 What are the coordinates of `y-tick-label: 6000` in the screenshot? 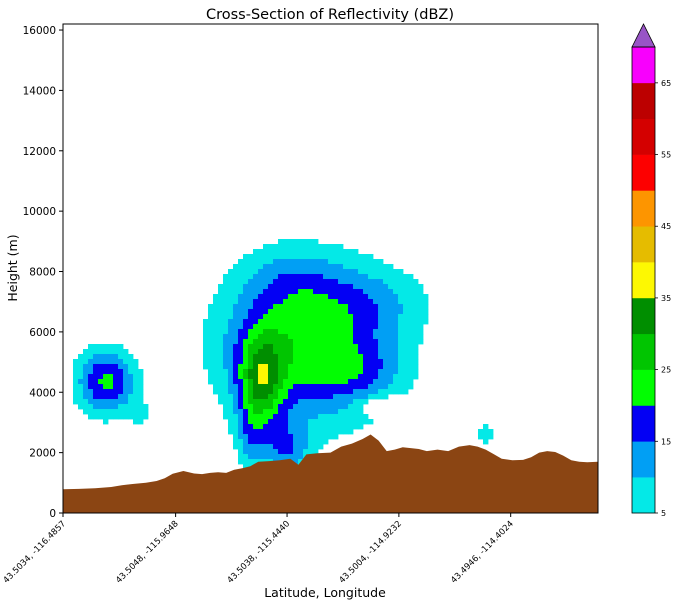 It's located at (42, 333).